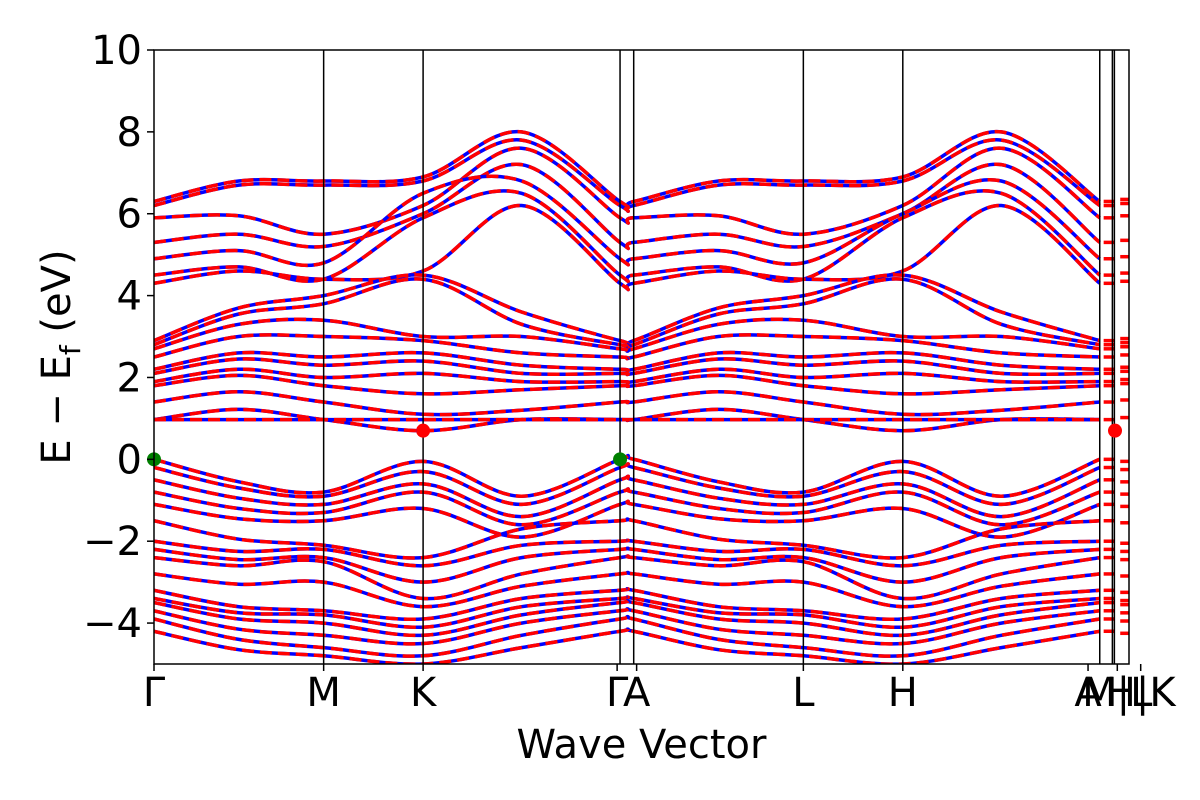 This screenshot has width=1200, height=800. What do you see at coordinates (627, 403) in the screenshot?
I see `conduction-band-15-spin-down` at bounding box center [627, 403].